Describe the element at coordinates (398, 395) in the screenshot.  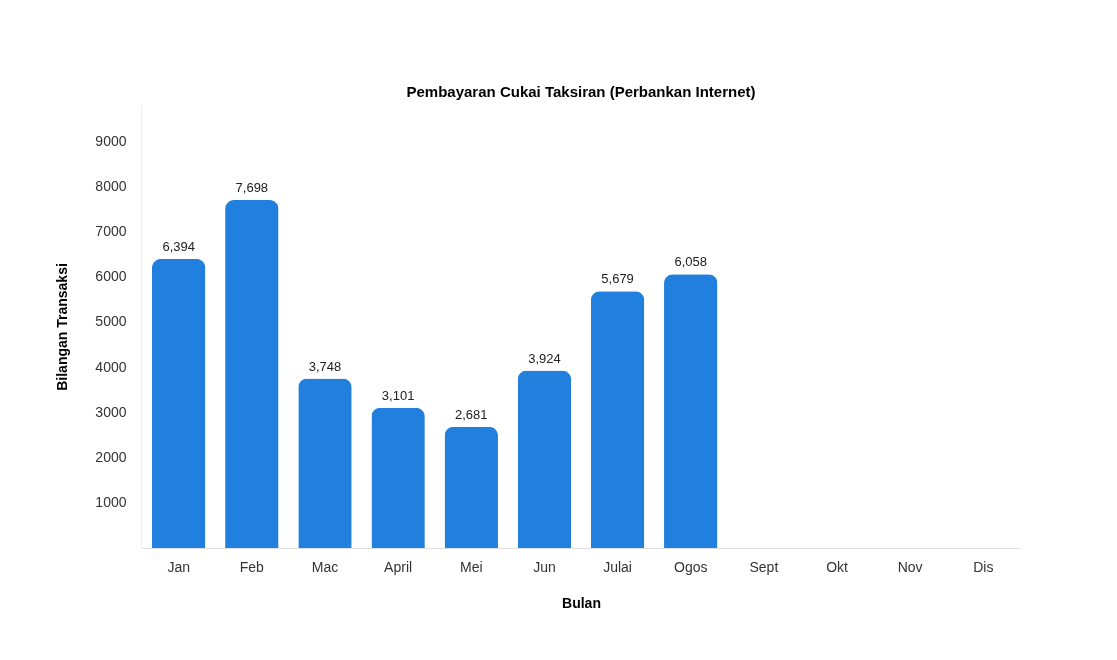
I see `data-label: 3,101` at that location.